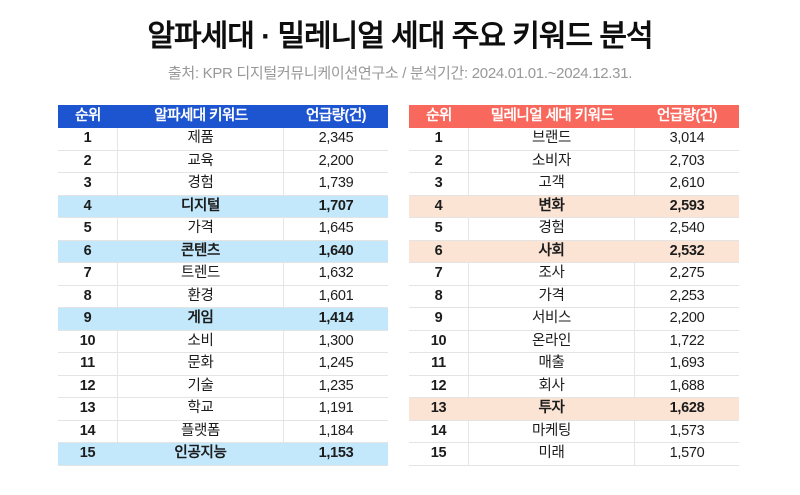 The width and height of the screenshot is (800, 495). What do you see at coordinates (552, 386) in the screenshot?
I see `keyword-cell: 회사` at bounding box center [552, 386].